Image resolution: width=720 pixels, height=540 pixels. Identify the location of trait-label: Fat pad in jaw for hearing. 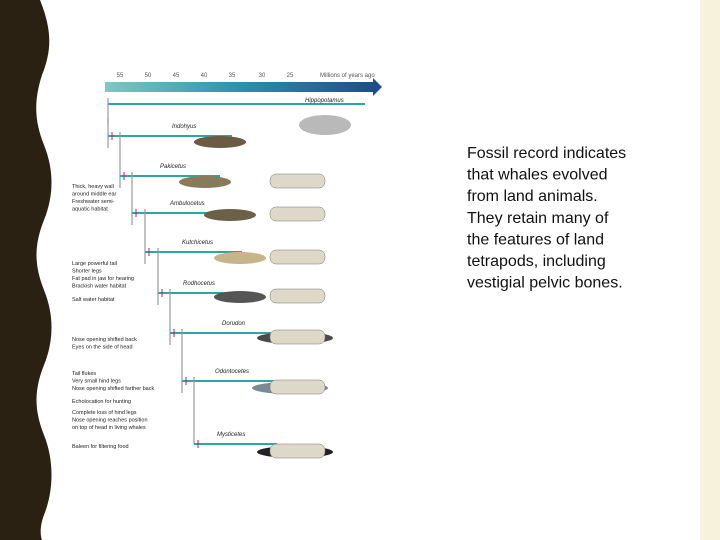
(103, 279).